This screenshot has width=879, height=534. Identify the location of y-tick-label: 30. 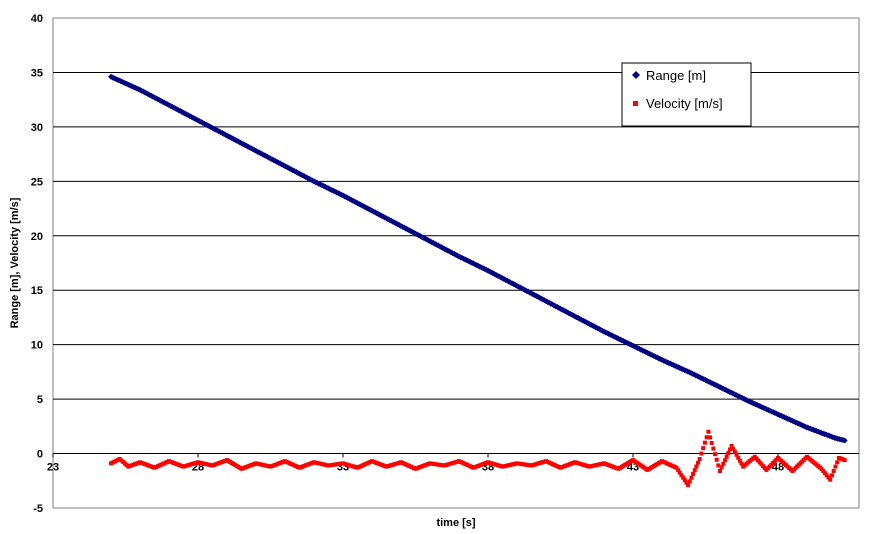
(37, 128).